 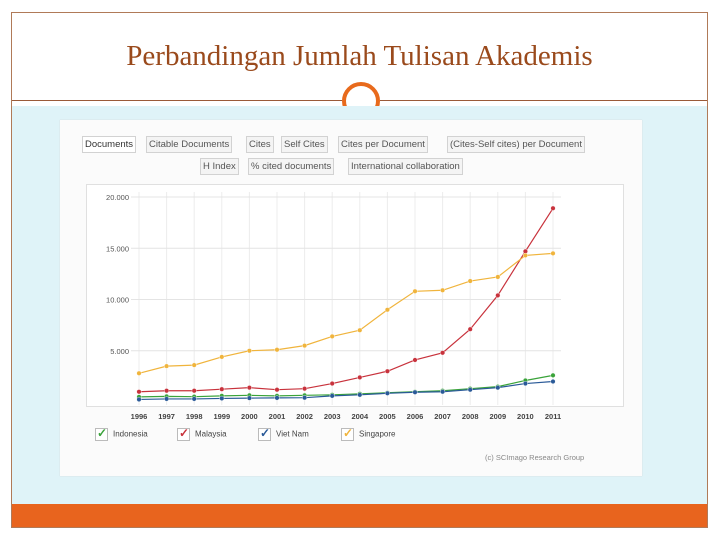 What do you see at coordinates (221, 416) in the screenshot?
I see `x-tick-label: 1999` at bounding box center [221, 416].